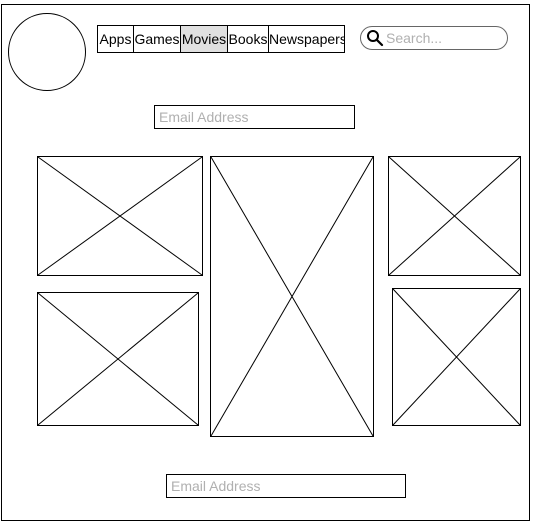 The width and height of the screenshot is (537, 524). I want to click on image-placeholder-top-right, so click(454, 216).